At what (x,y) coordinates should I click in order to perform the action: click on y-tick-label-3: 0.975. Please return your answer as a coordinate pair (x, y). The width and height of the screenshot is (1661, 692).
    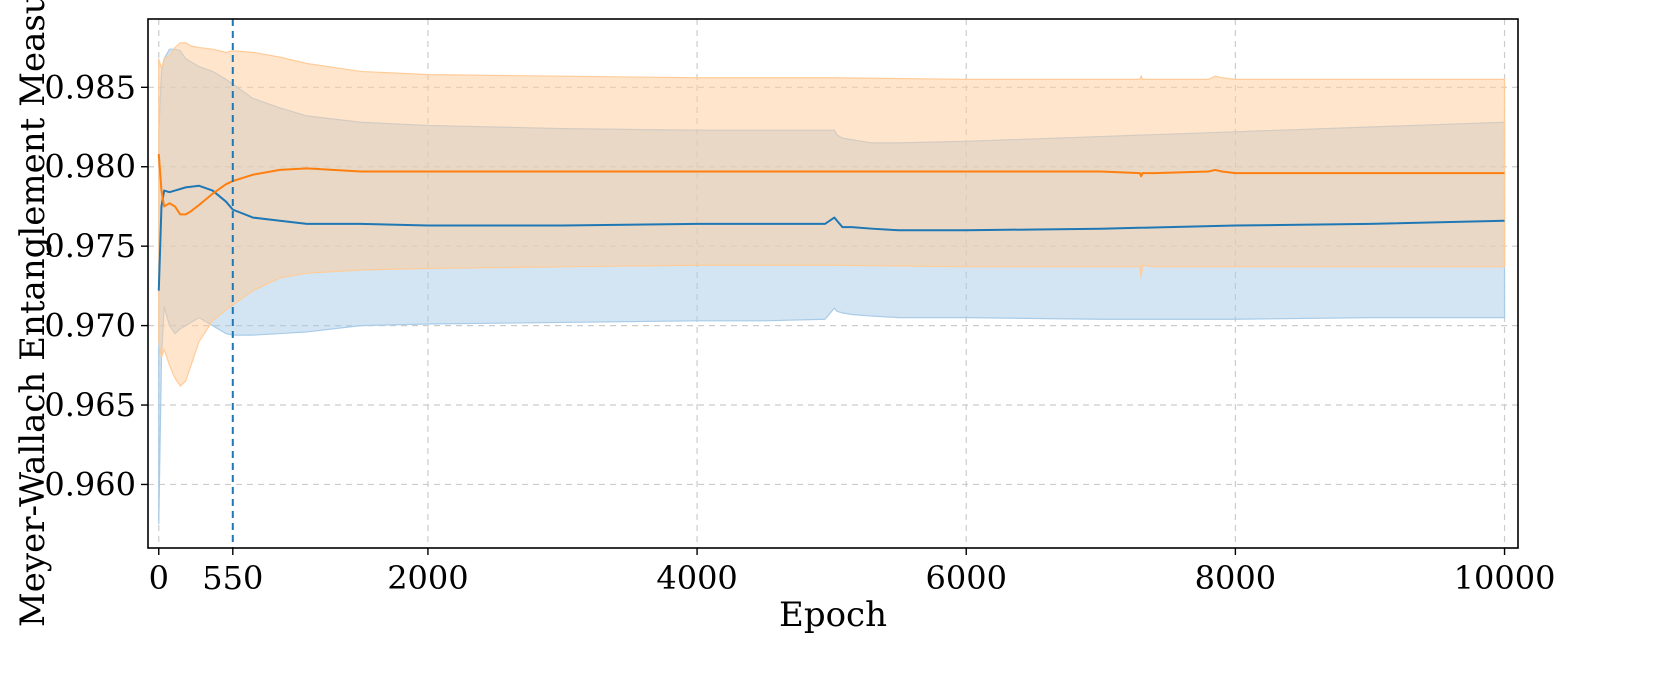
    Looking at the image, I should click on (90, 246).